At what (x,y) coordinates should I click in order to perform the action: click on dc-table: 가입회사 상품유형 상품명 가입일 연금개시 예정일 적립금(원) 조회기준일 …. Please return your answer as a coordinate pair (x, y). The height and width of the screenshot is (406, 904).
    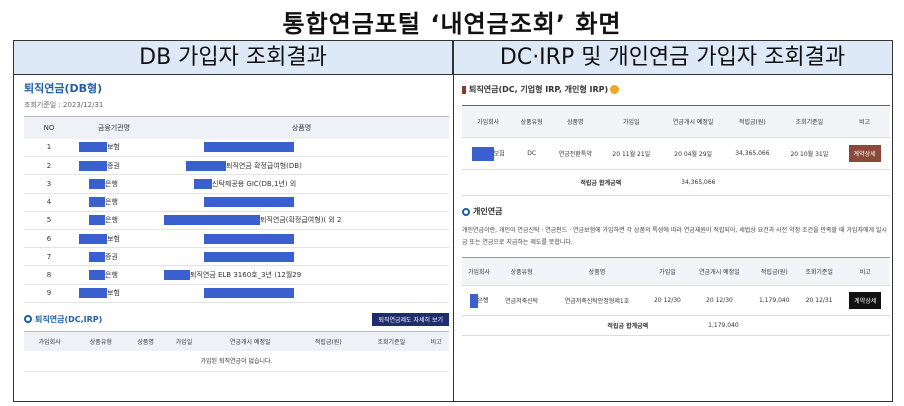
    Looking at the image, I should click on (236, 351).